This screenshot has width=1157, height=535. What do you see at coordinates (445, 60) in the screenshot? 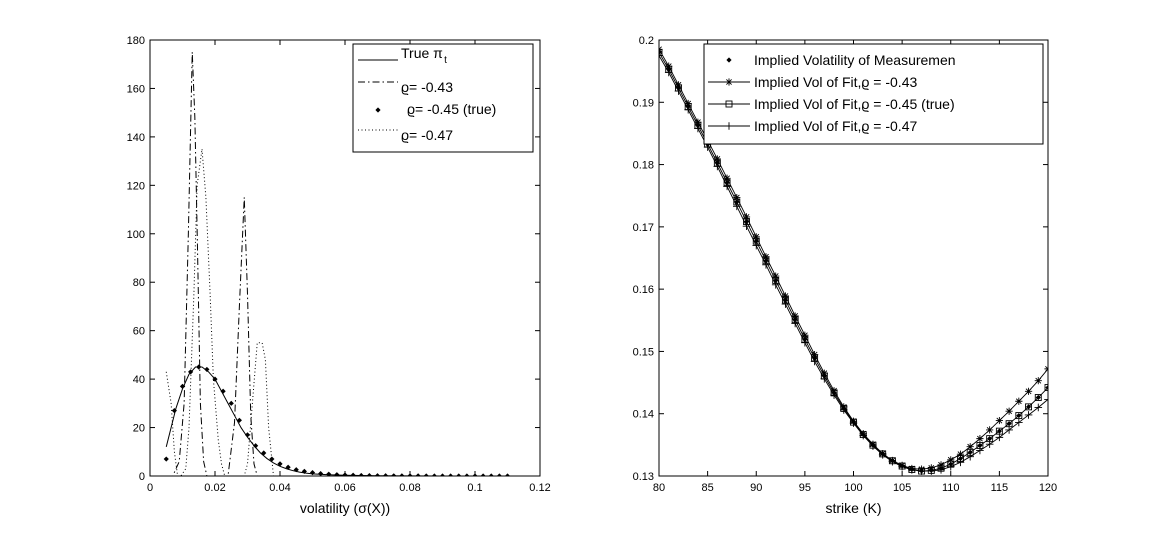
I see `legend-subscript: t` at bounding box center [445, 60].